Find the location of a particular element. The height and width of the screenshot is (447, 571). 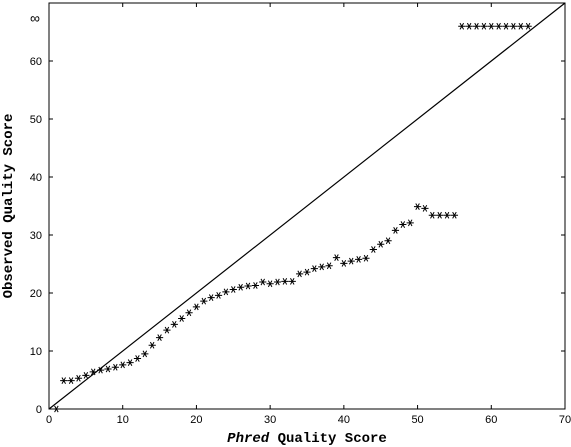

y-tick-label: 50 is located at coordinates (36, 120).